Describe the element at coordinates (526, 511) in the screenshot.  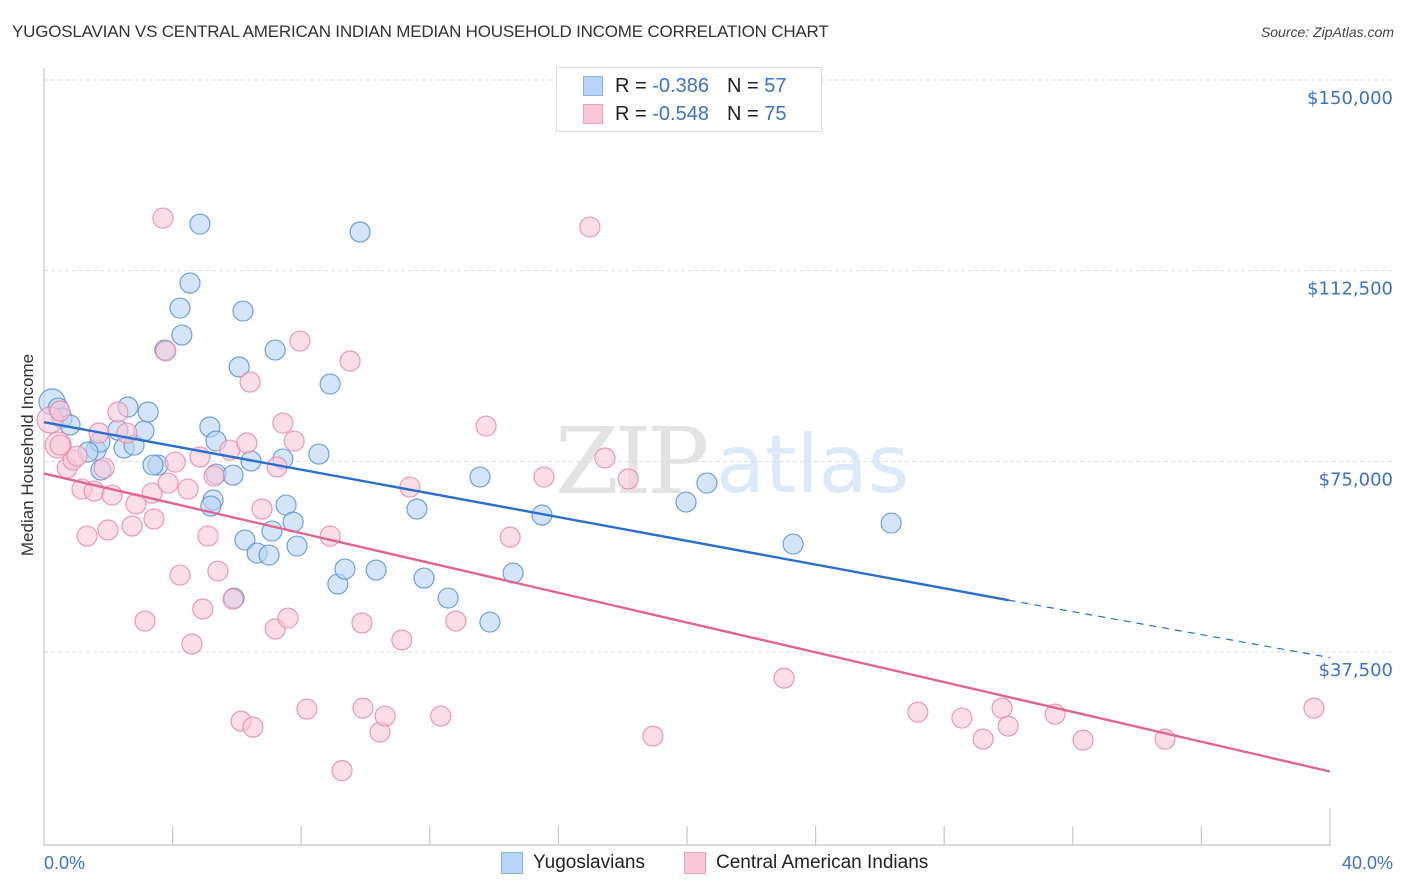
I see `yugoslavians-trend-line` at that location.